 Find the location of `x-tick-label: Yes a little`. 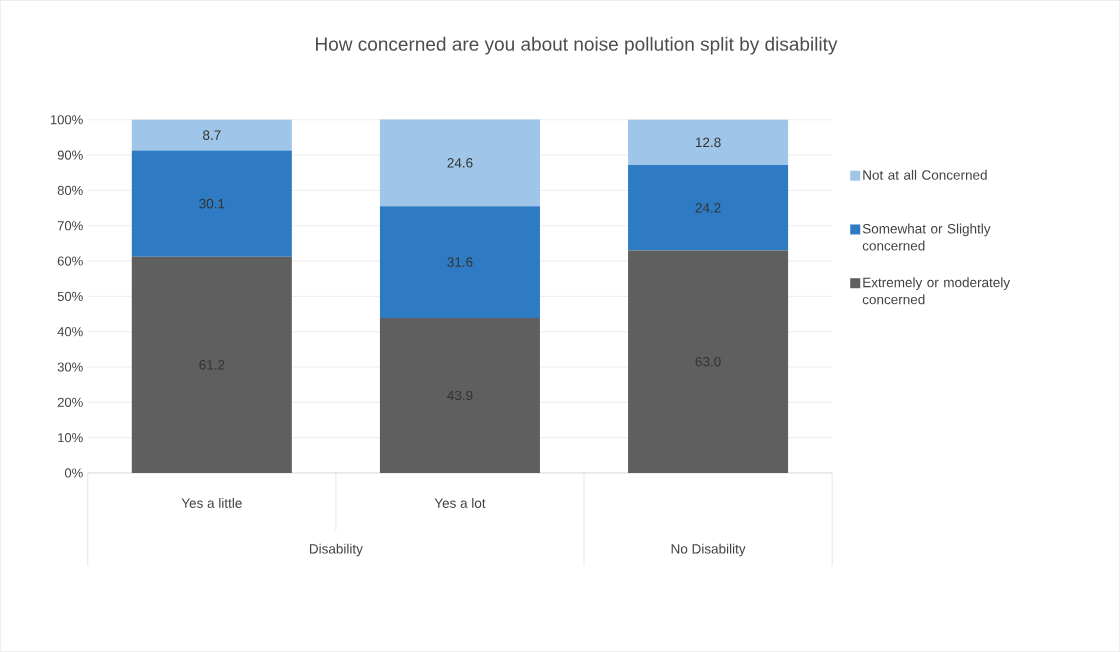

x-tick-label: Yes a little is located at coordinates (211, 503).